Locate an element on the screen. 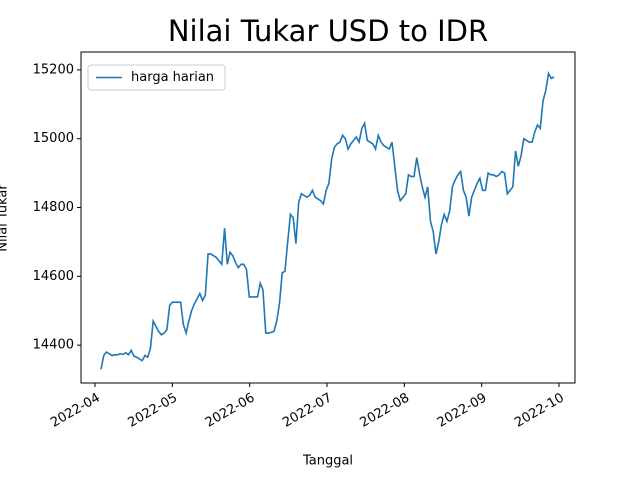 The height and width of the screenshot is (480, 640). y-tick-label: 14600 is located at coordinates (53, 276).